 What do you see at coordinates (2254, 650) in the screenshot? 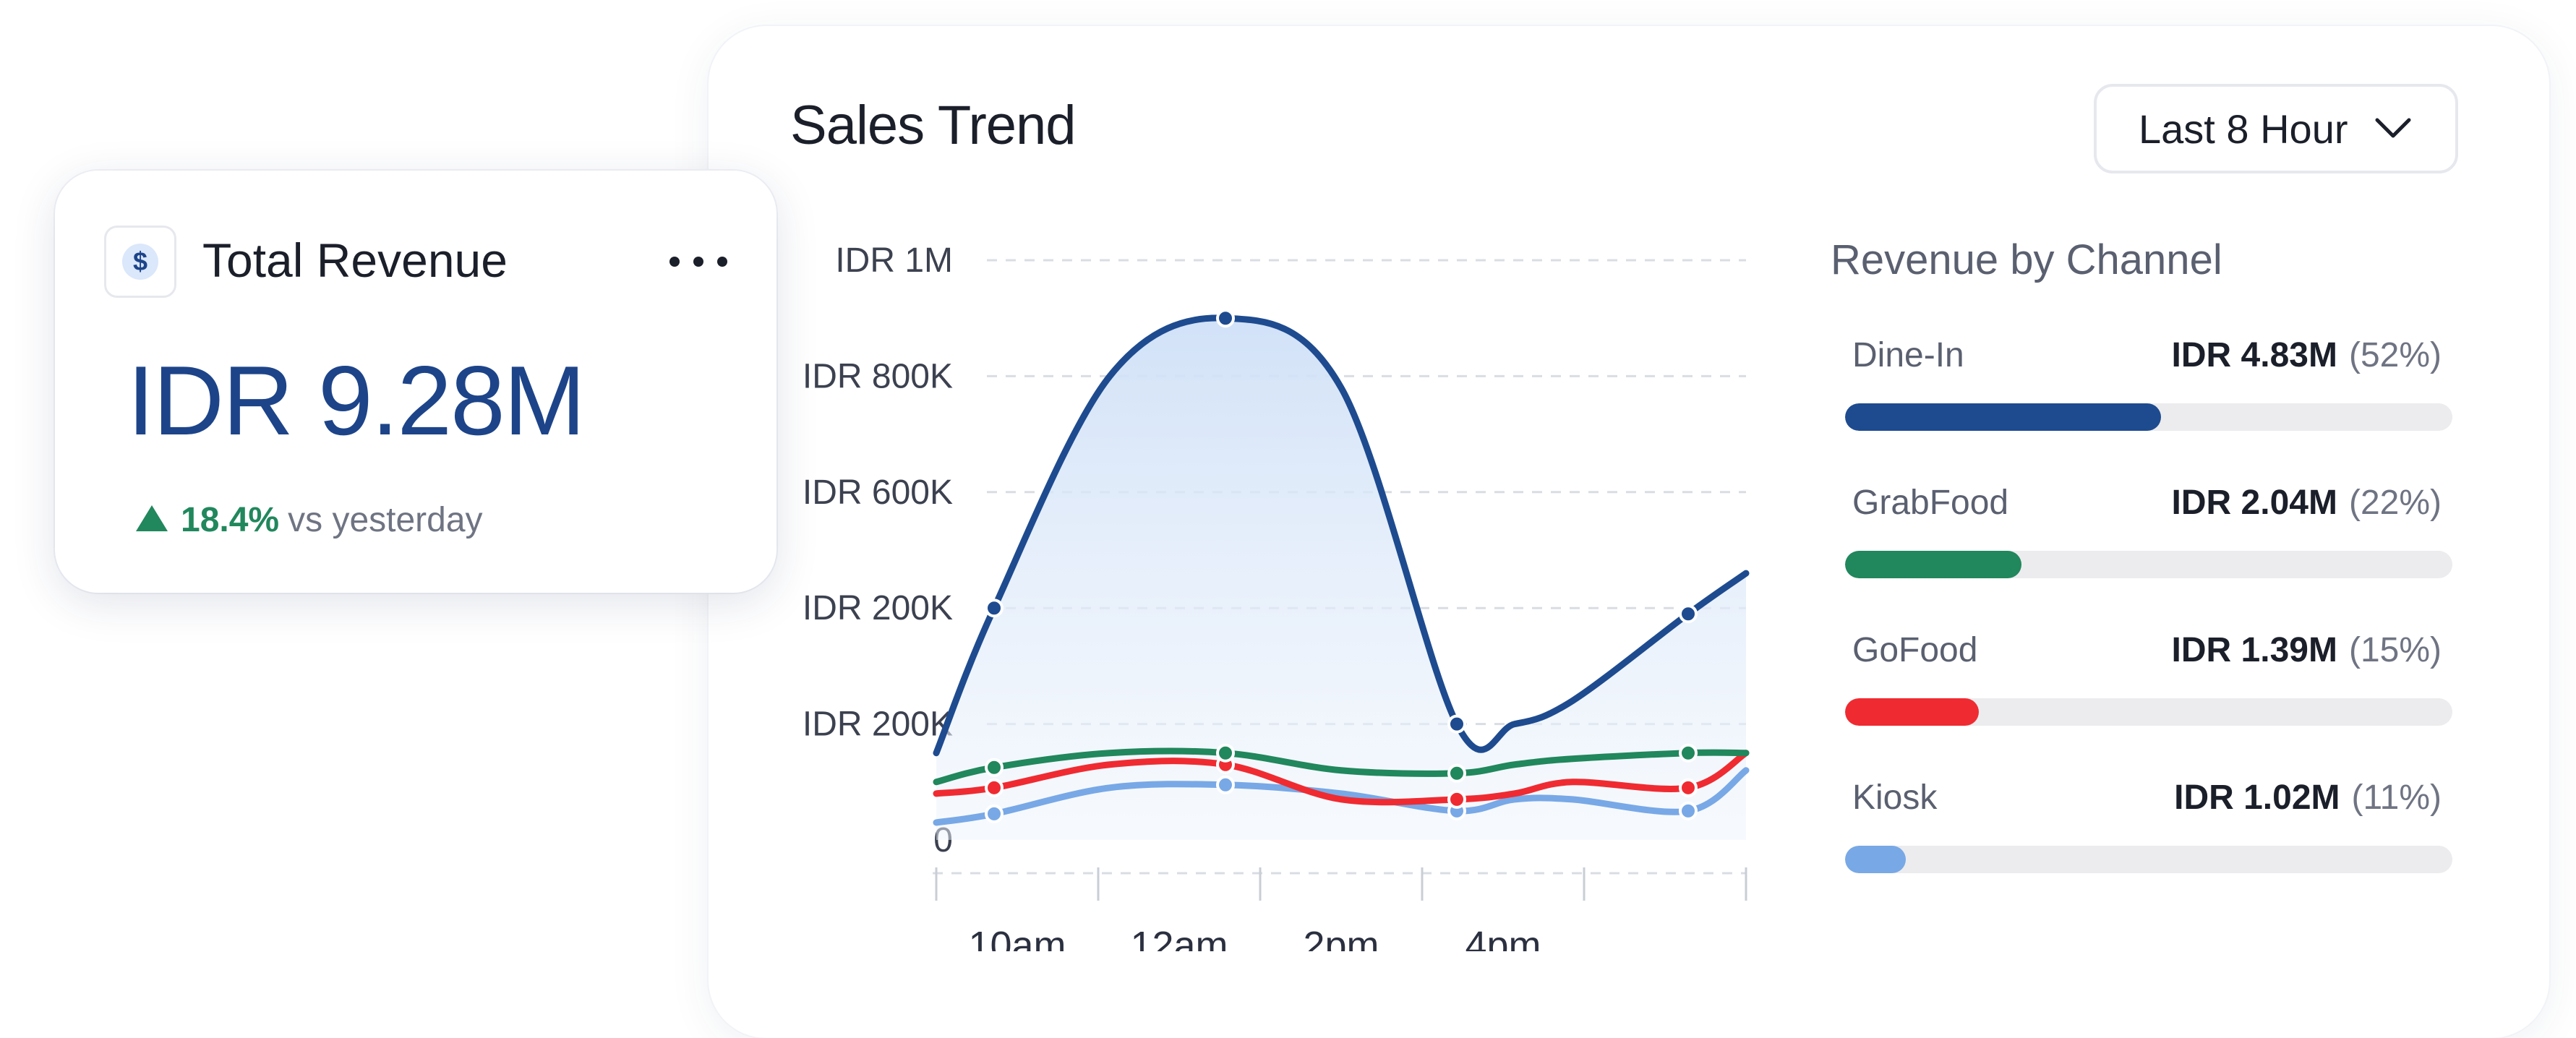
I see `channel-amount-value: IDR 1.39M` at bounding box center [2254, 650].